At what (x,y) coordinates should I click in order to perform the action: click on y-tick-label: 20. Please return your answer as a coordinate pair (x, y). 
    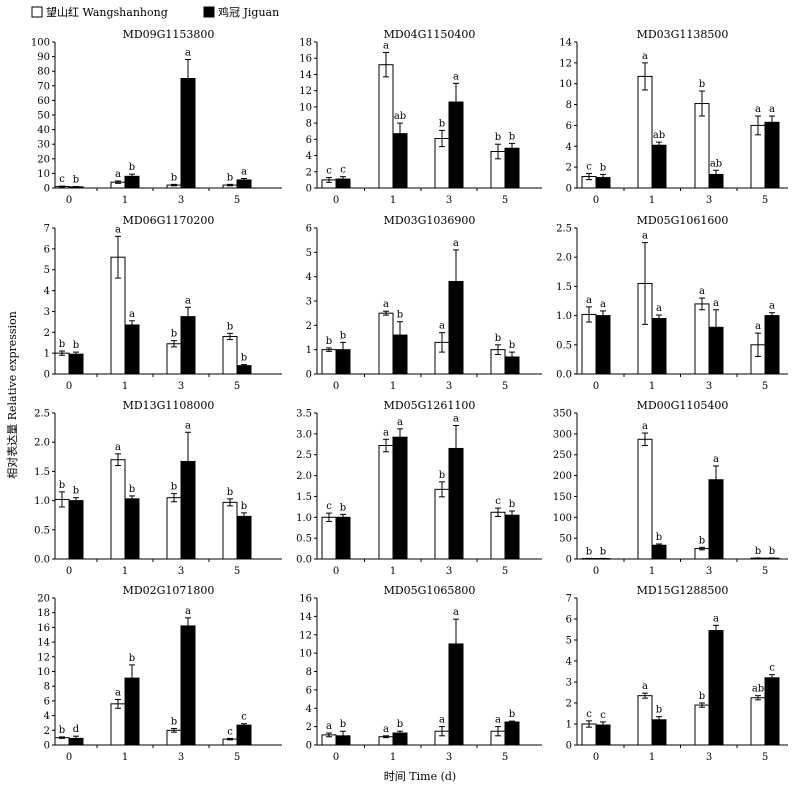
    Looking at the image, I should click on (43, 599).